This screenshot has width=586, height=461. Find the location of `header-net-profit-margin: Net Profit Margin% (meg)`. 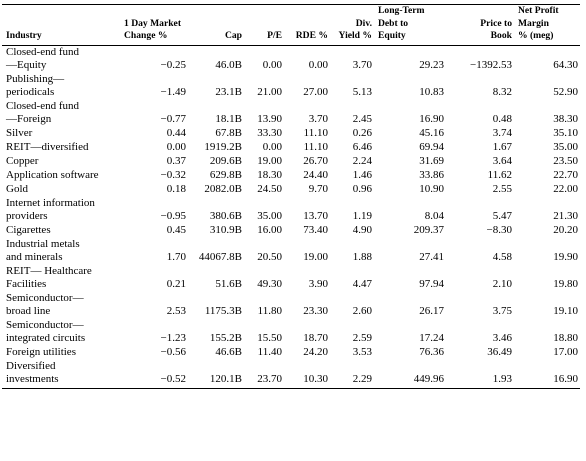

header-net-profit-margin: Net Profit Margin% (meg) is located at coordinates (547, 25).